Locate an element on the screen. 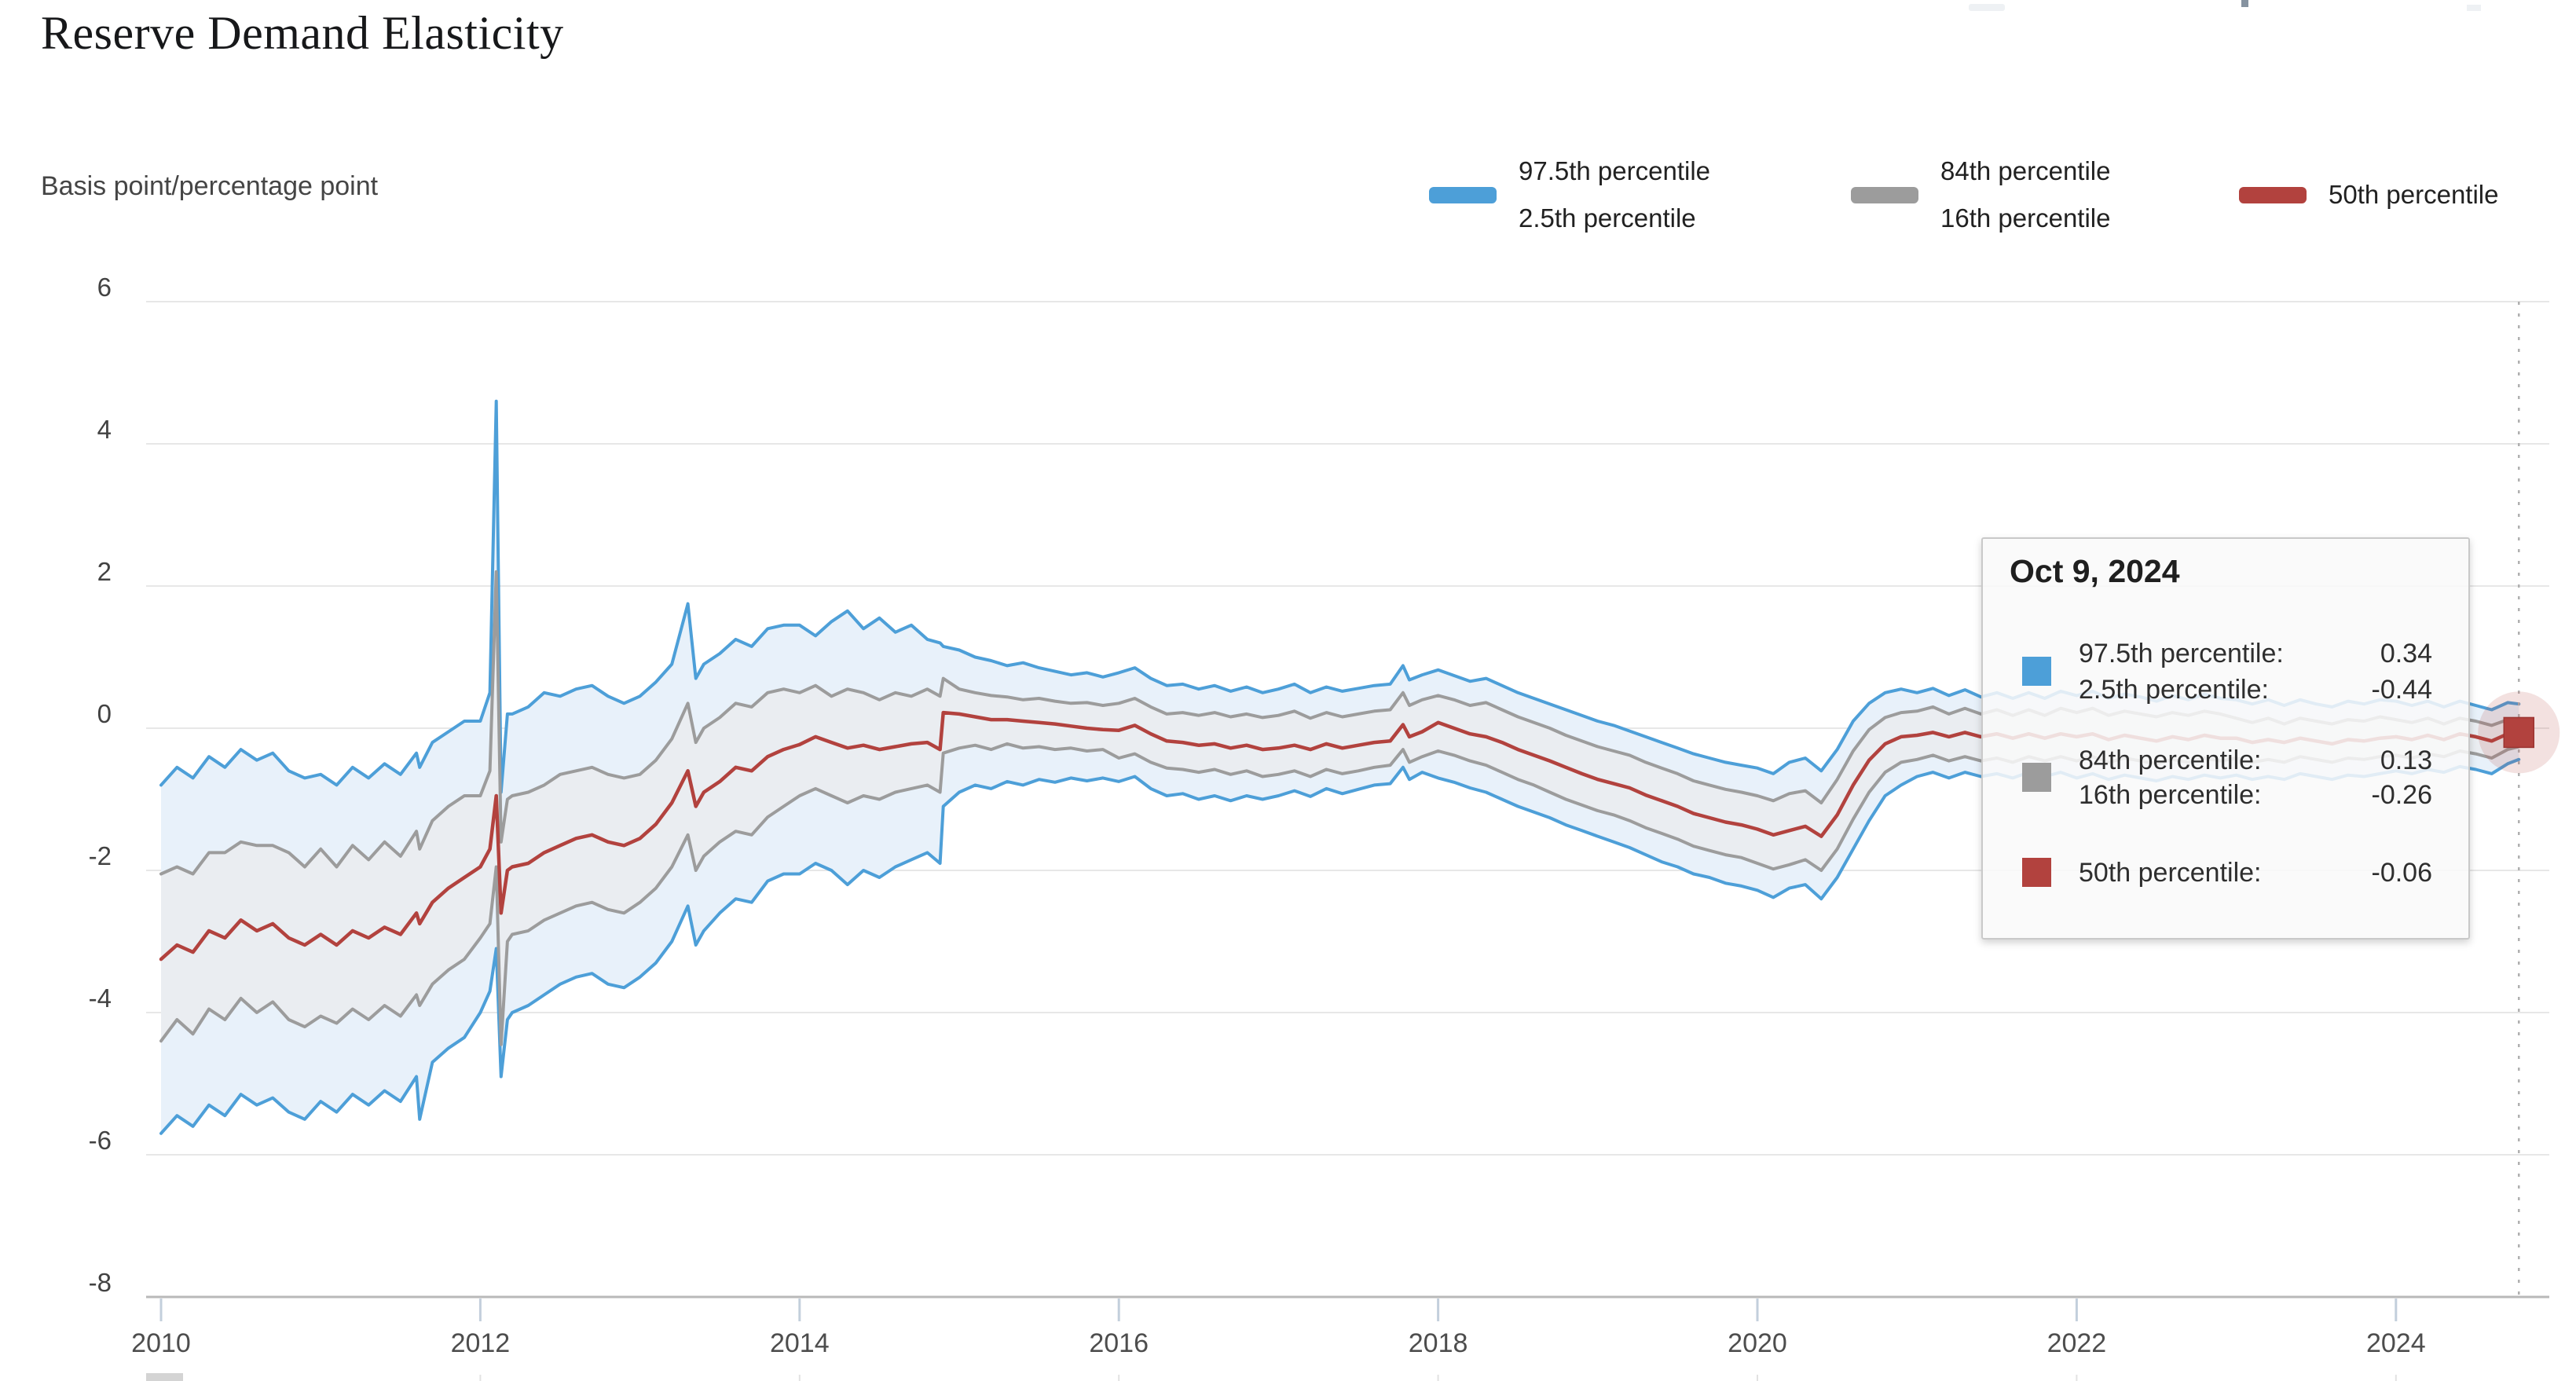 The width and height of the screenshot is (2576, 1381). legend-item-68-band: 84th percentile 16th percentile is located at coordinates (1980, 195).